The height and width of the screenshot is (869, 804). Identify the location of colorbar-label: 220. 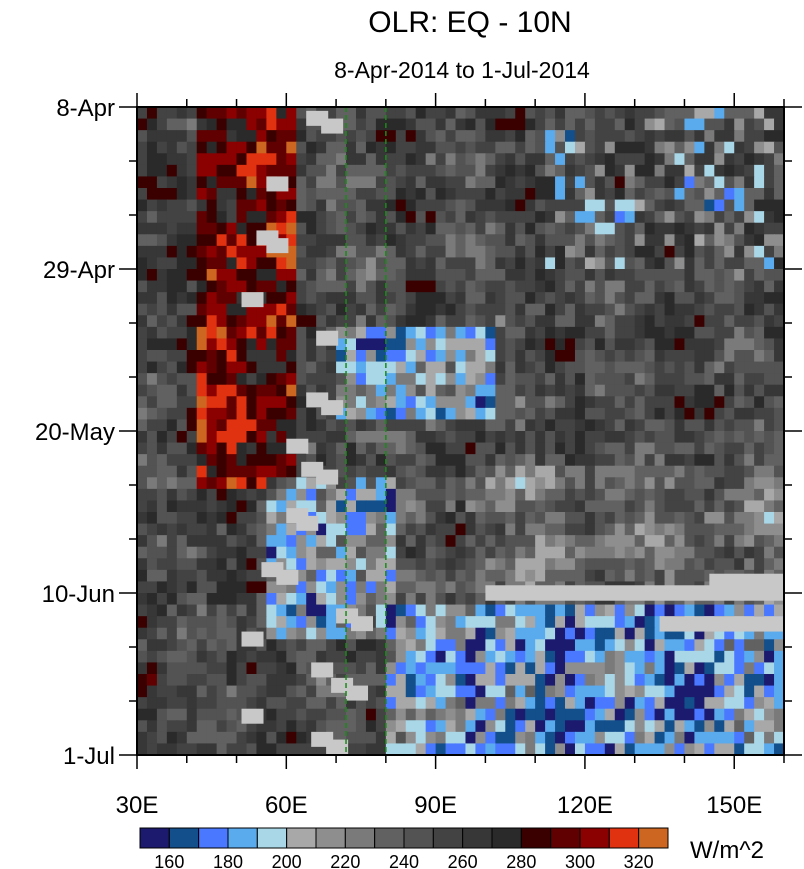
(345, 860).